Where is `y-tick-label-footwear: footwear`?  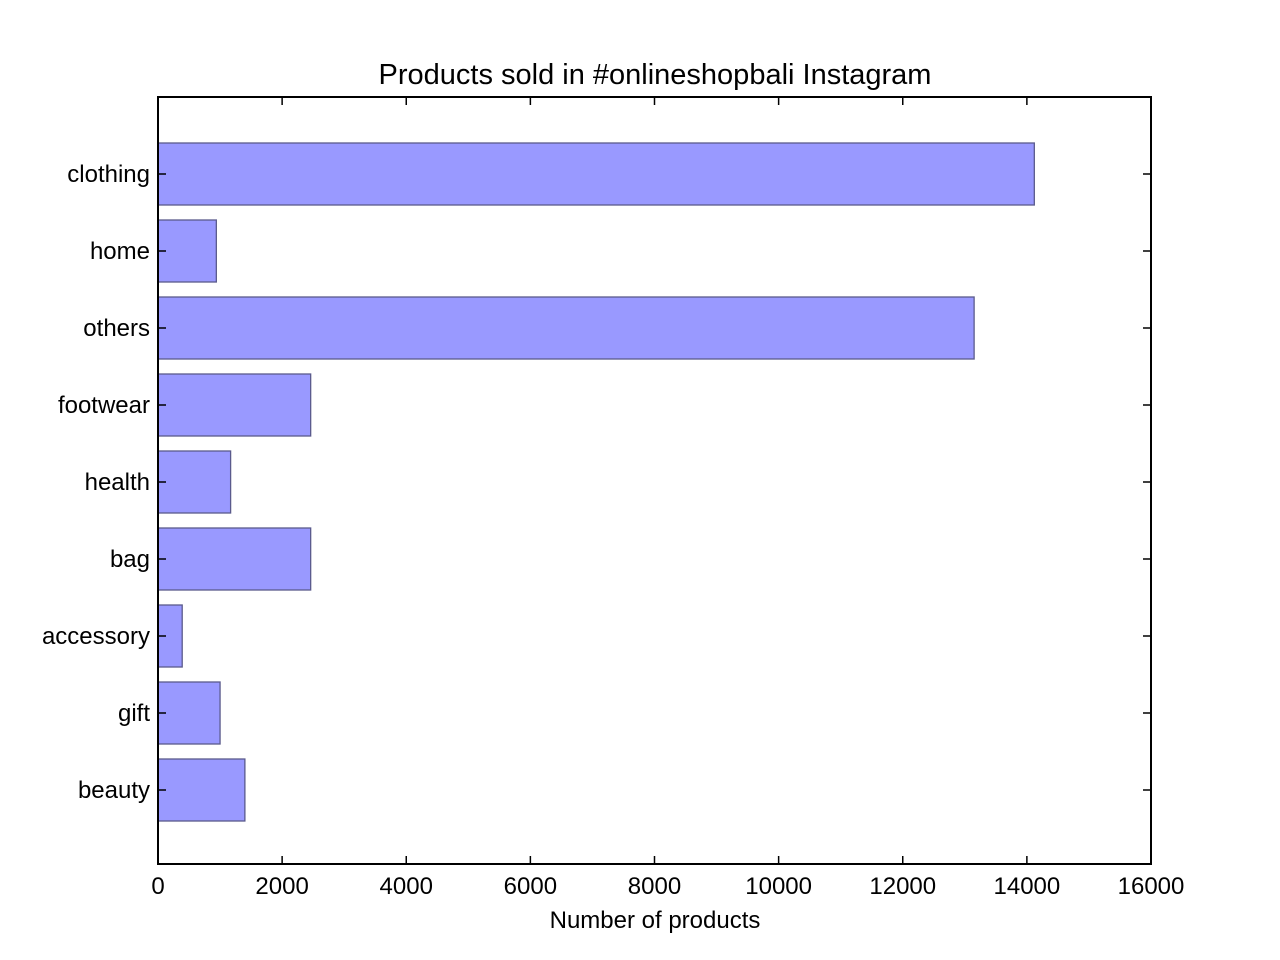 y-tick-label-footwear: footwear is located at coordinates (104, 405).